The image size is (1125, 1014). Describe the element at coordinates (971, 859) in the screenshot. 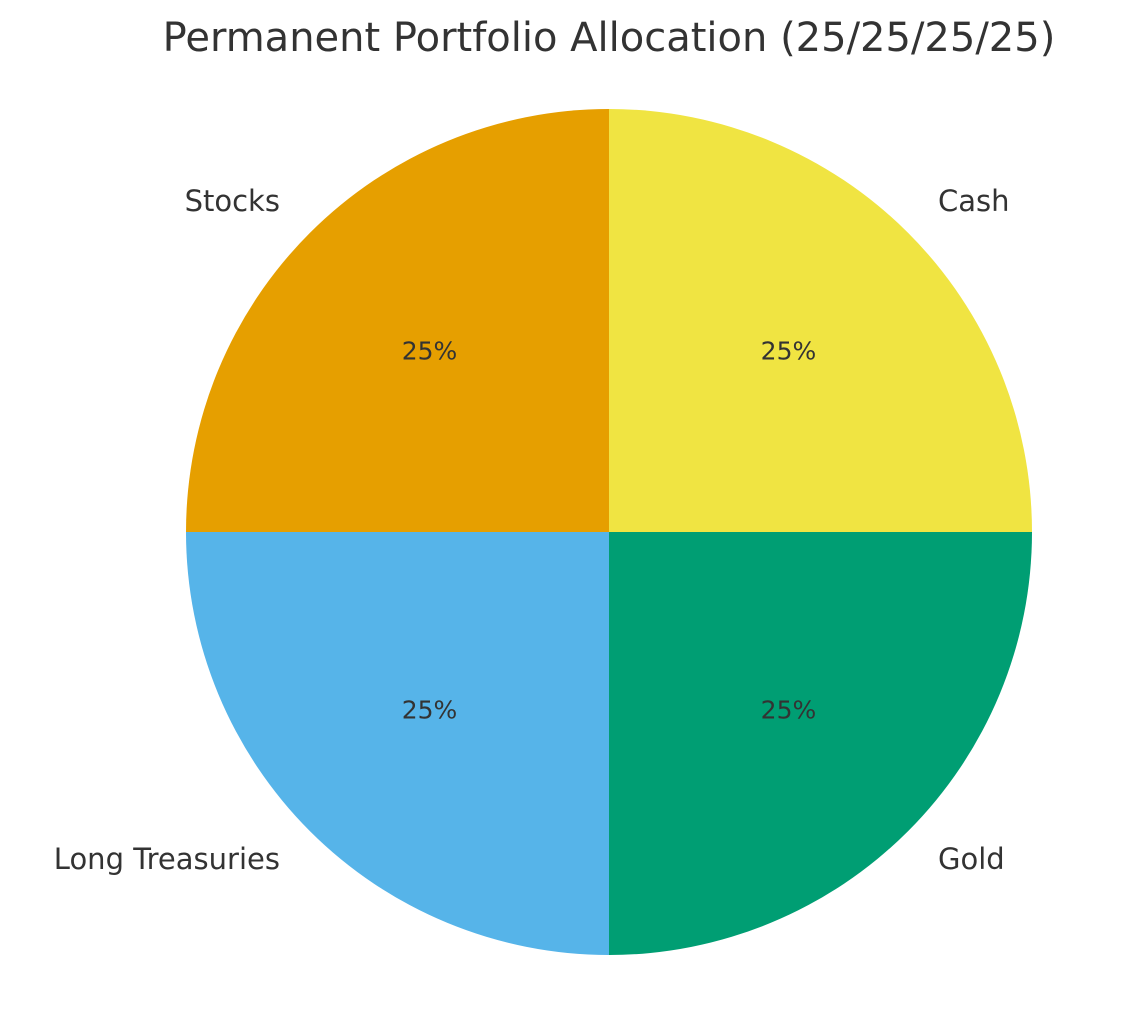

I see `slice-label: Gold` at that location.